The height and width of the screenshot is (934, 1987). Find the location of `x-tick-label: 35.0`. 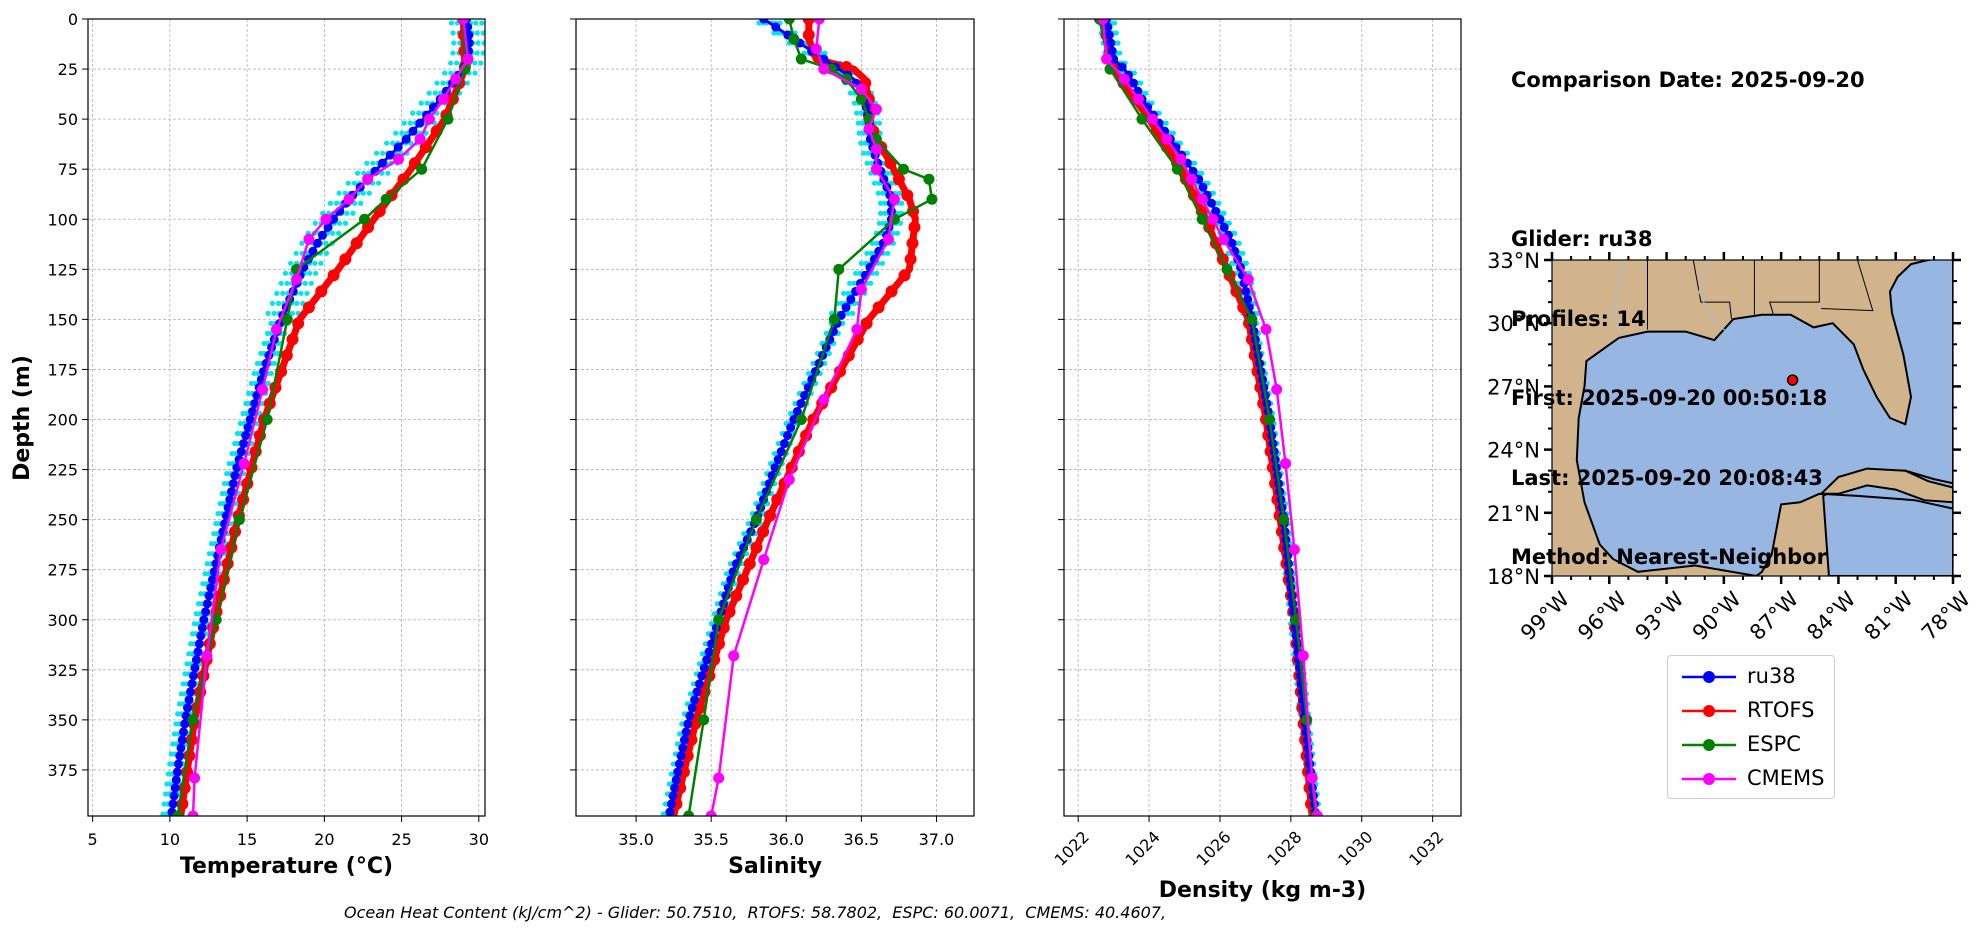

x-tick-label: 35.0 is located at coordinates (636, 839).